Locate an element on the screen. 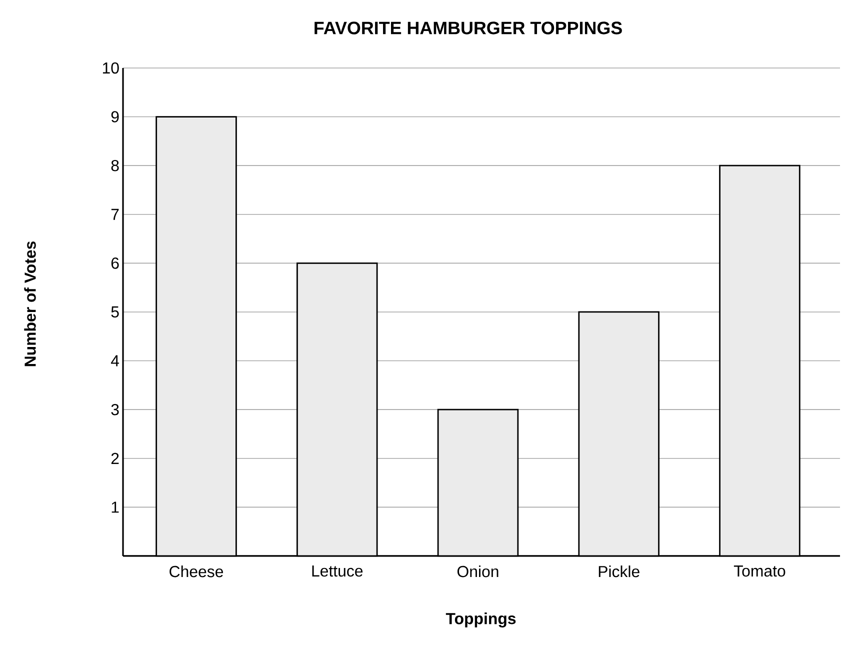  x-tick-label: Onion is located at coordinates (477, 572).